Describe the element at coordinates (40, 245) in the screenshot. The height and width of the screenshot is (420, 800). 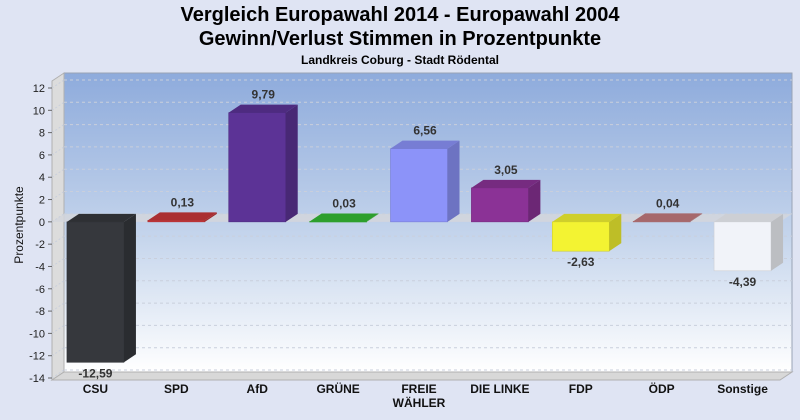
I see `y-tick-label: -2` at that location.